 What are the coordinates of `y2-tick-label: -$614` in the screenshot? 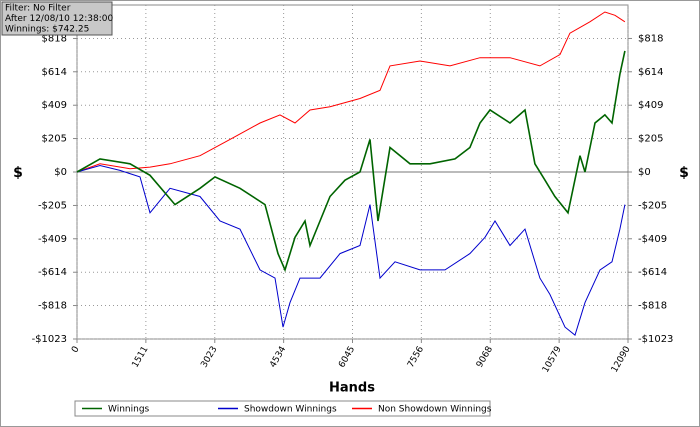 It's located at (652, 272).